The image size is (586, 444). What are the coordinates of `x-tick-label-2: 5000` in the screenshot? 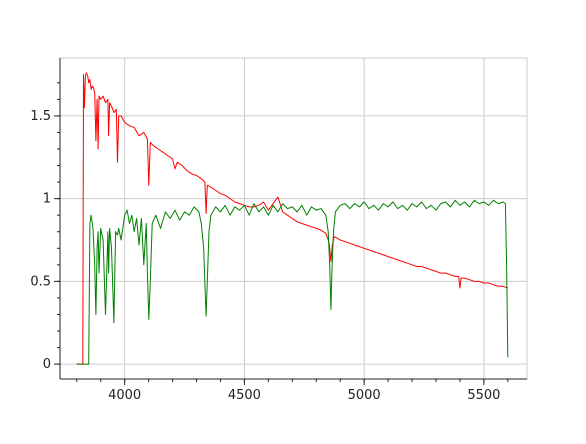 It's located at (364, 395).